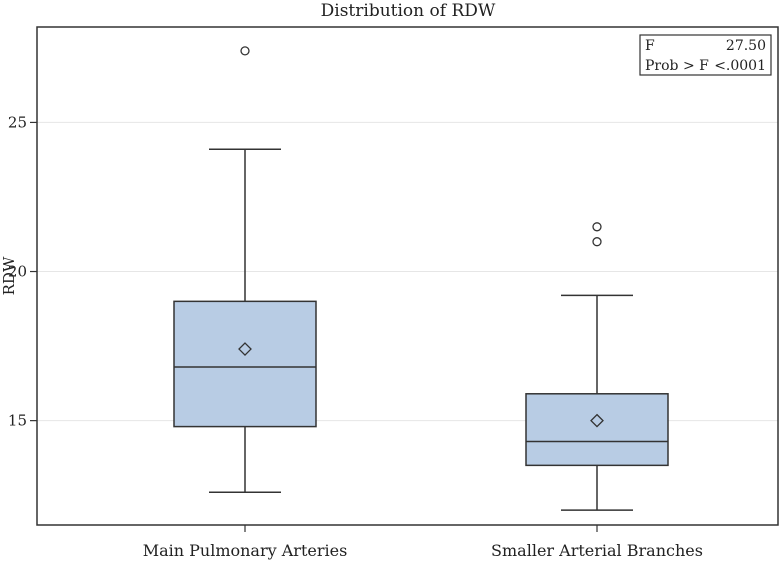 This screenshot has width=780, height=561. What do you see at coordinates (408, 11) in the screenshot?
I see `chart-title: Distribution of RDW` at bounding box center [408, 11].